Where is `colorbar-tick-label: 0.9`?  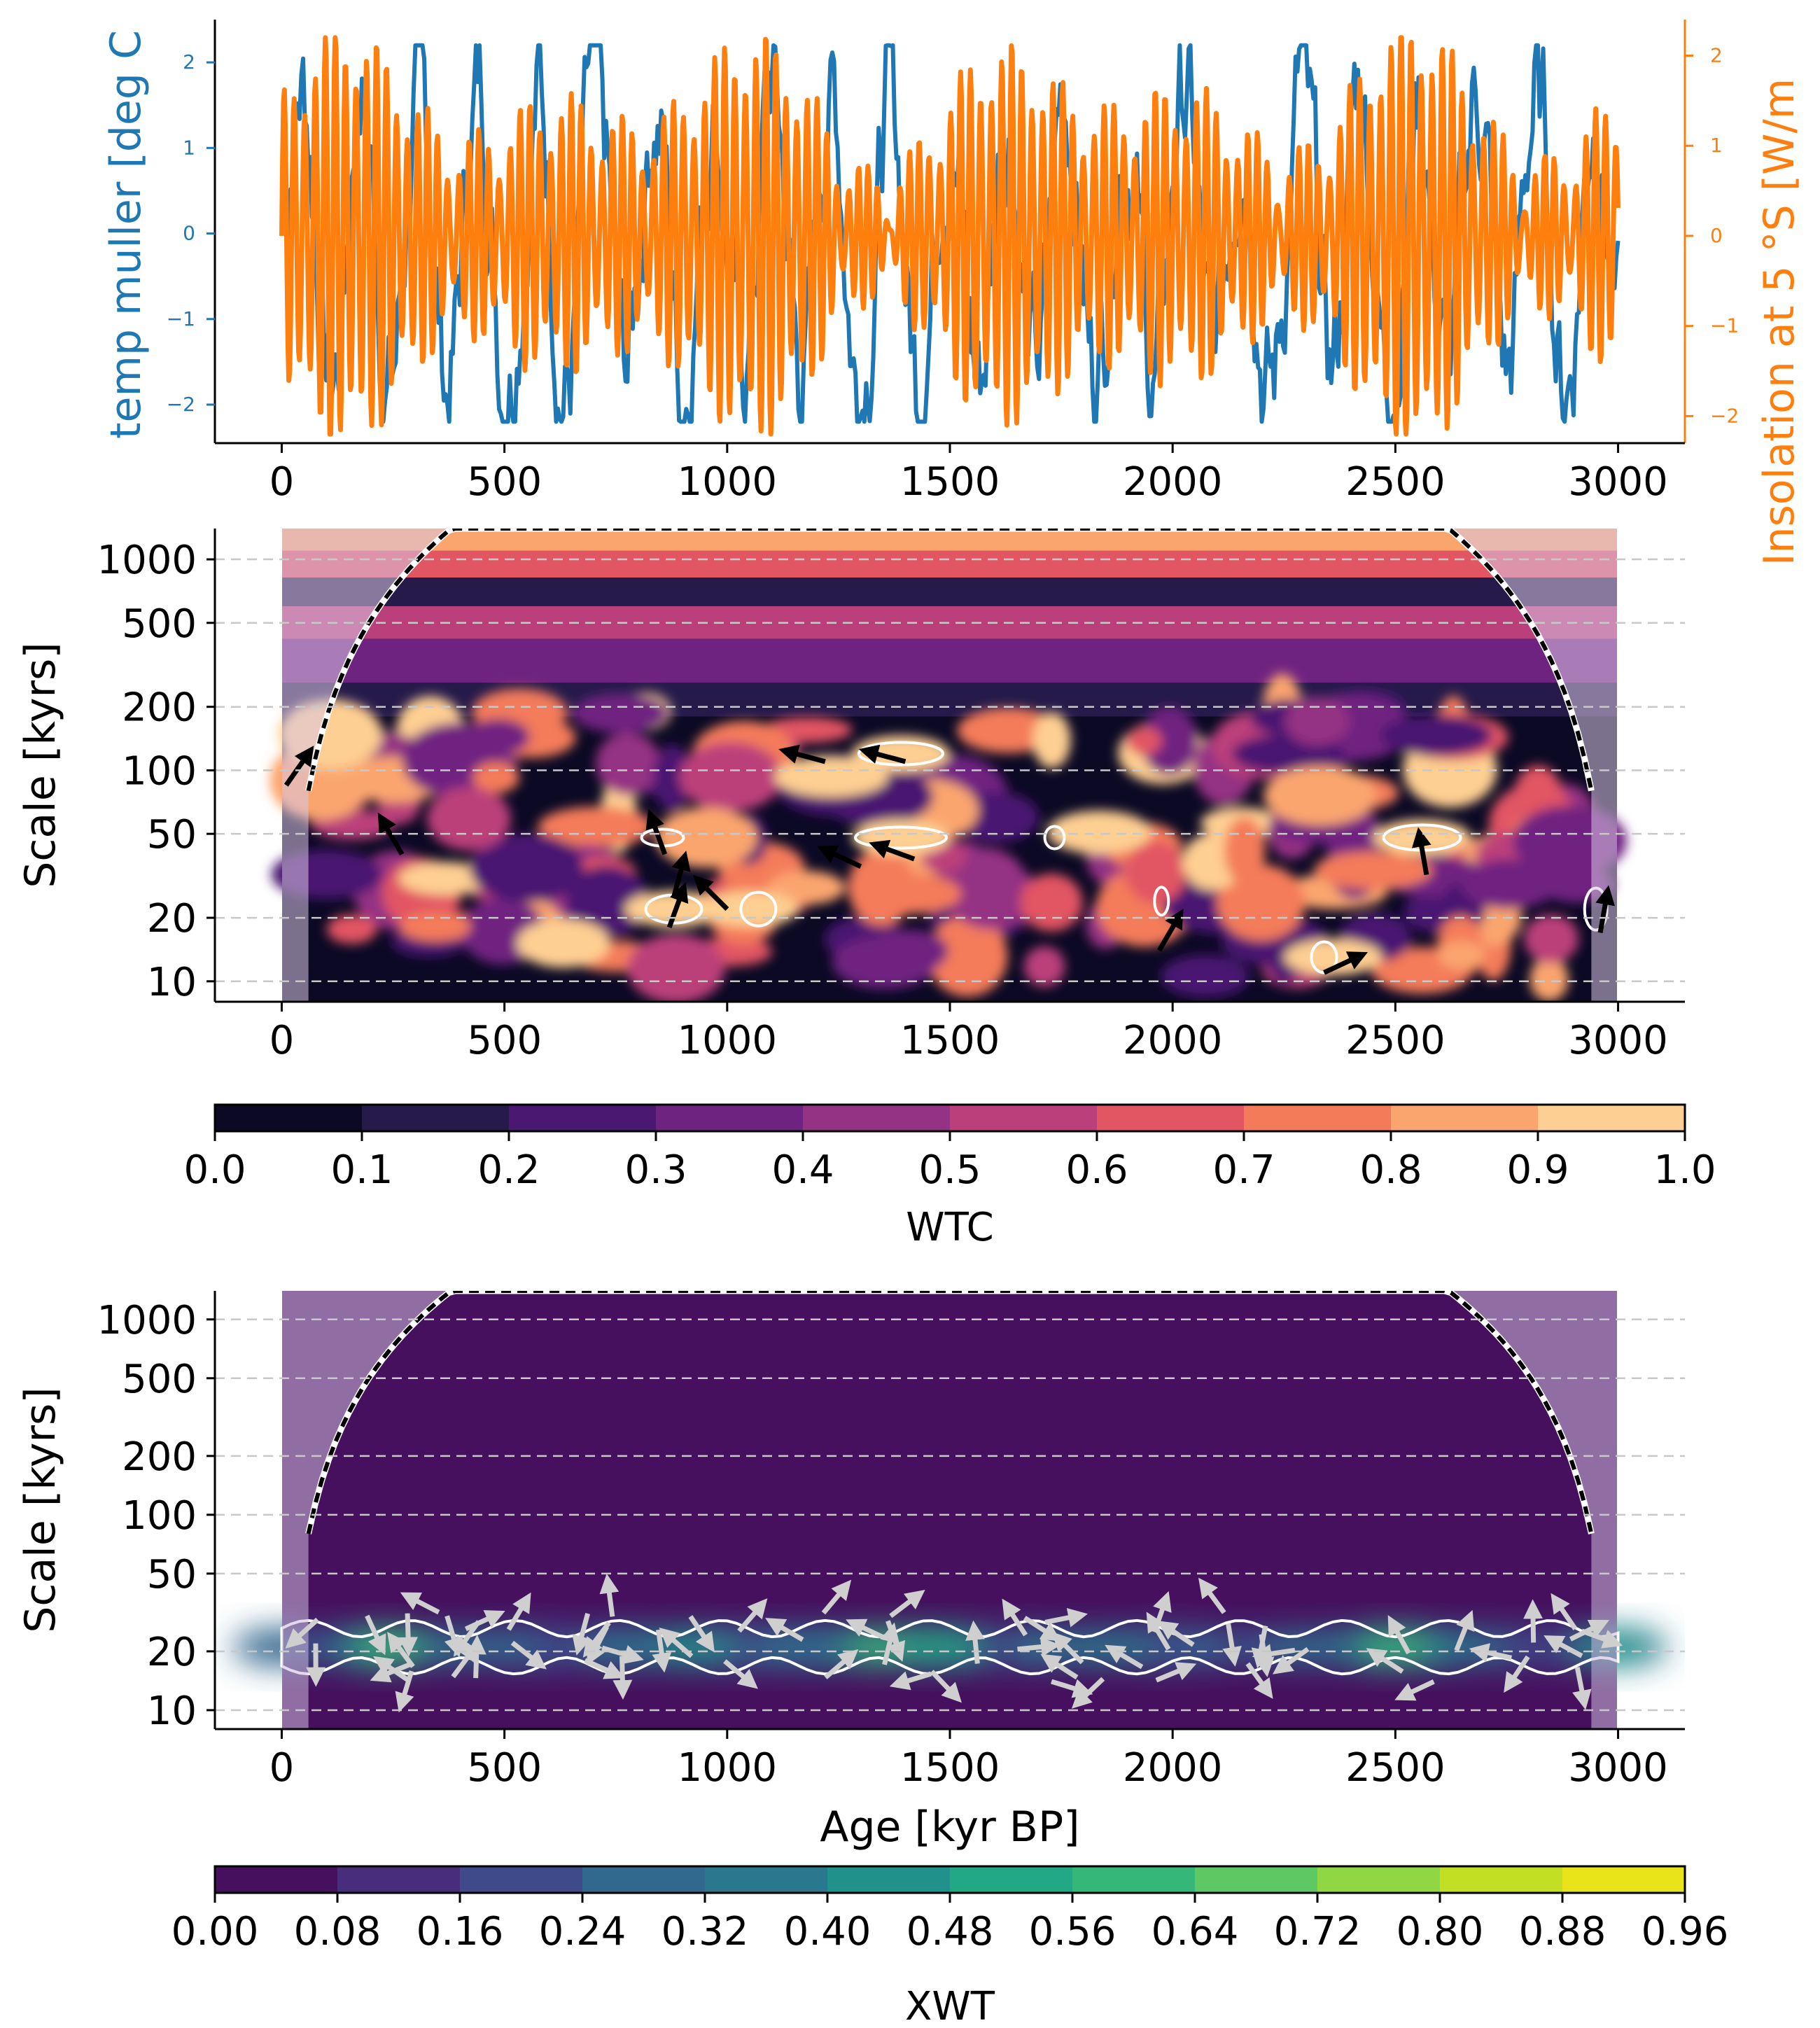 colorbar-tick-label: 0.9 is located at coordinates (1537, 1170).